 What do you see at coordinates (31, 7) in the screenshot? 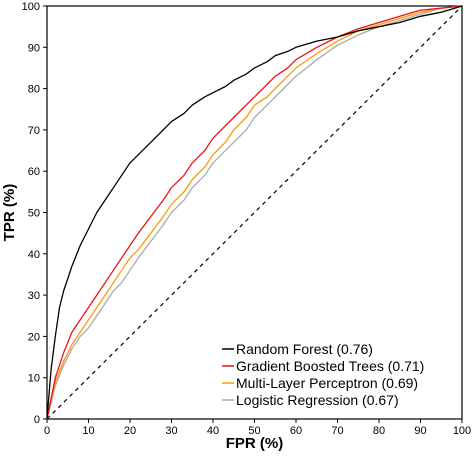
I see `y-tick-label: 100` at bounding box center [31, 7].